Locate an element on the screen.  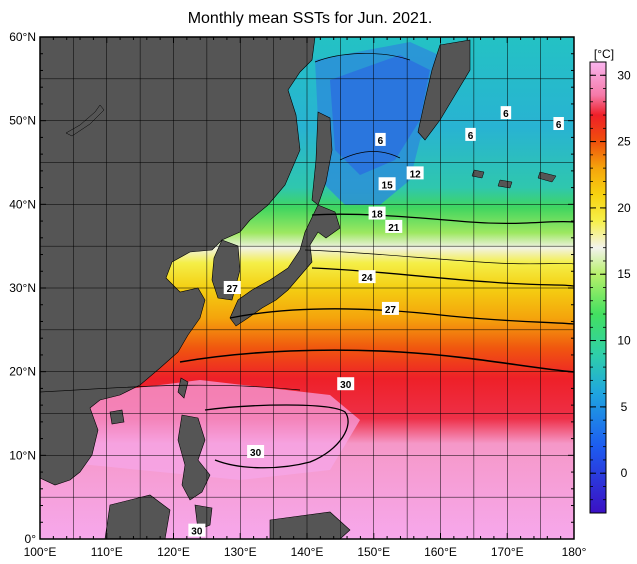
contour-label: 12 is located at coordinates (415, 173).